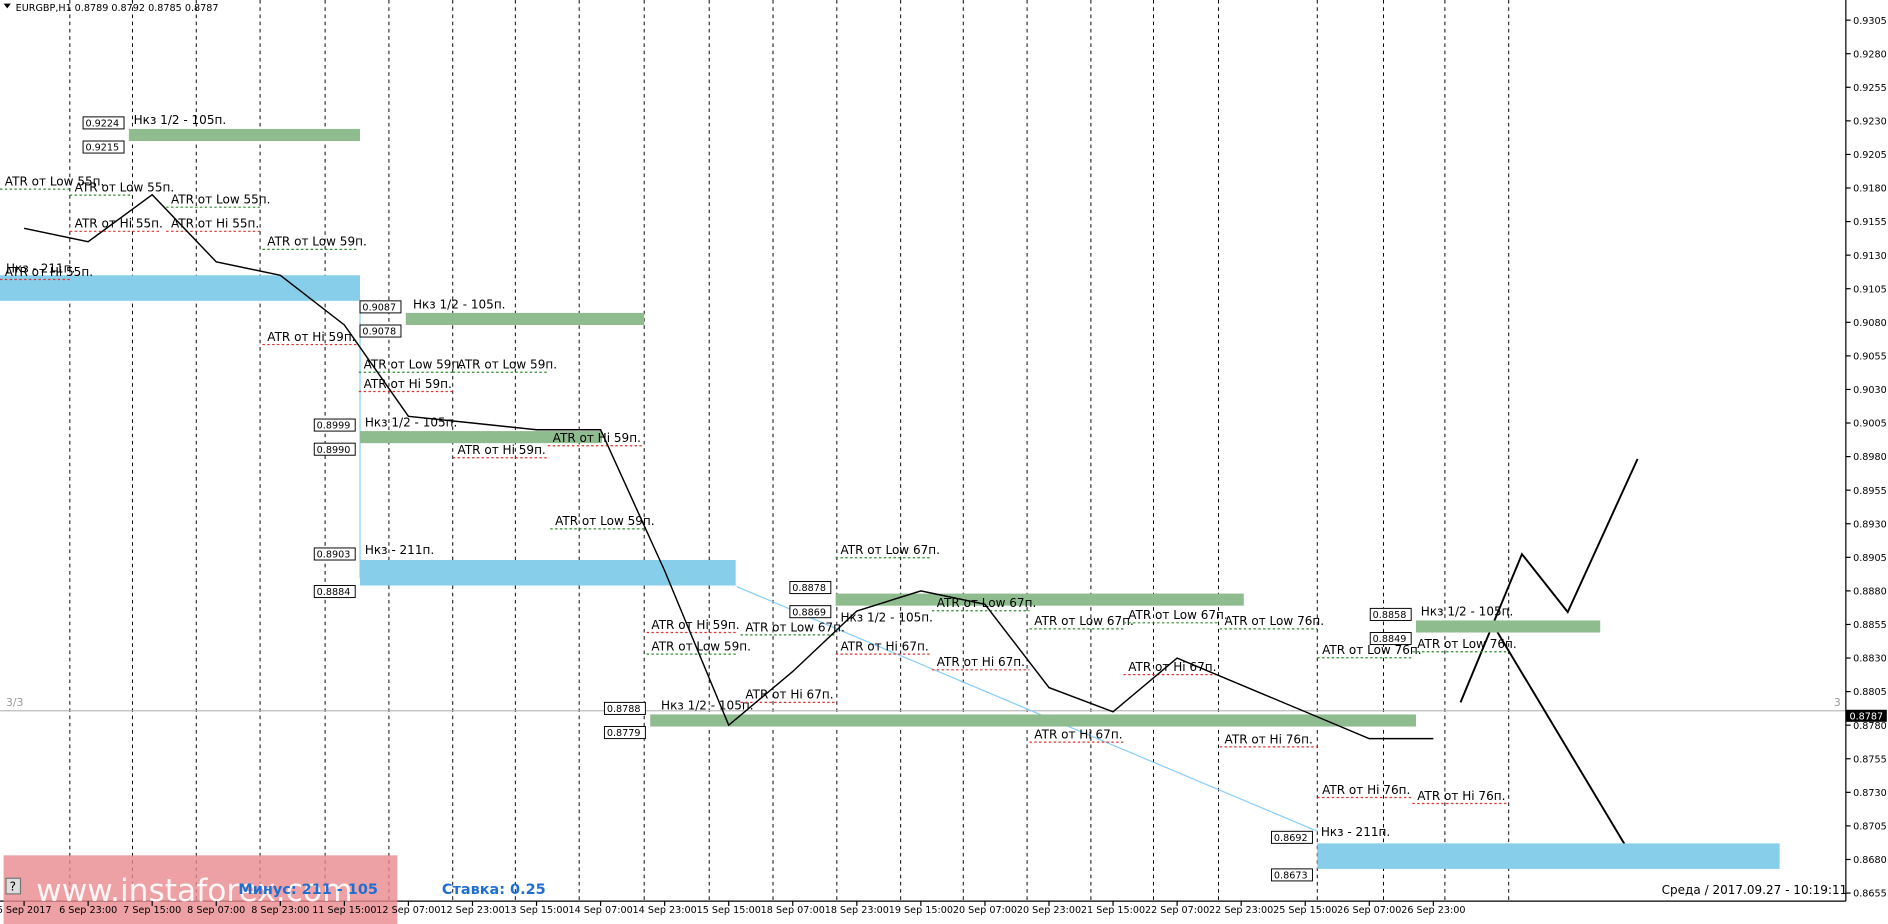  Describe the element at coordinates (1870, 323) in the screenshot. I see `y-tick-label: 0.9080` at that location.